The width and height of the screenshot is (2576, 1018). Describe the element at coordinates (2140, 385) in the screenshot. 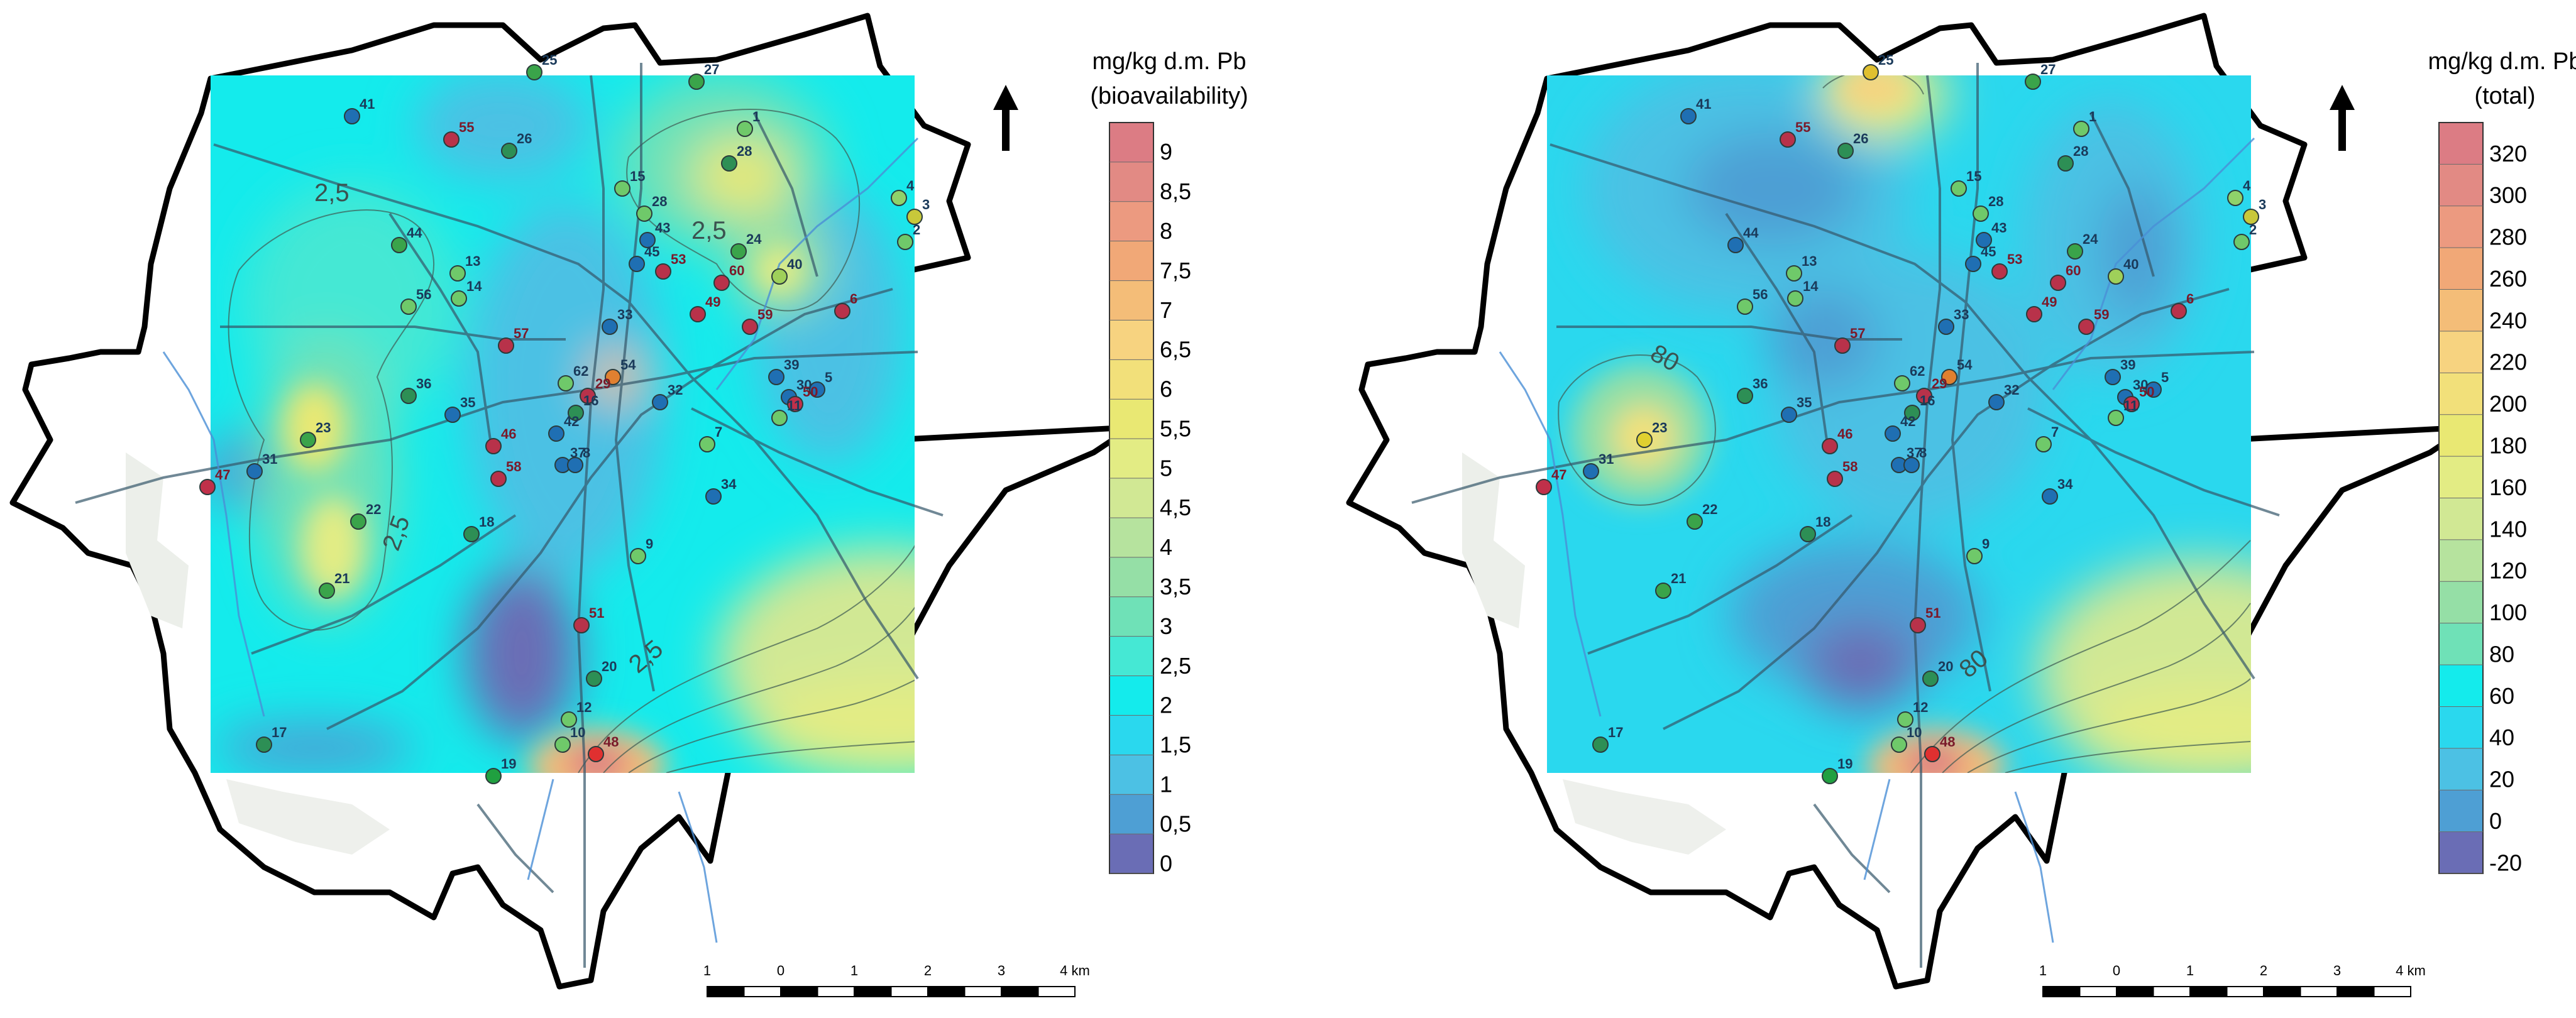

I see `sampling-point-label: 30` at that location.